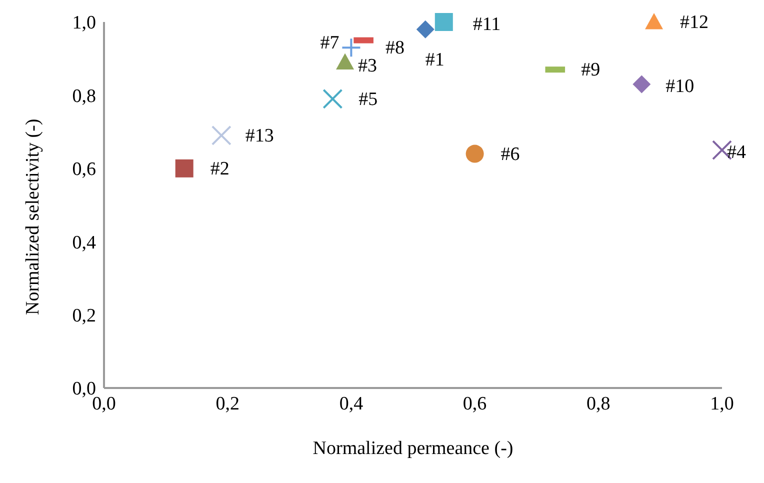 The width and height of the screenshot is (764, 483). What do you see at coordinates (510, 154) in the screenshot?
I see `series-label: #6` at bounding box center [510, 154].